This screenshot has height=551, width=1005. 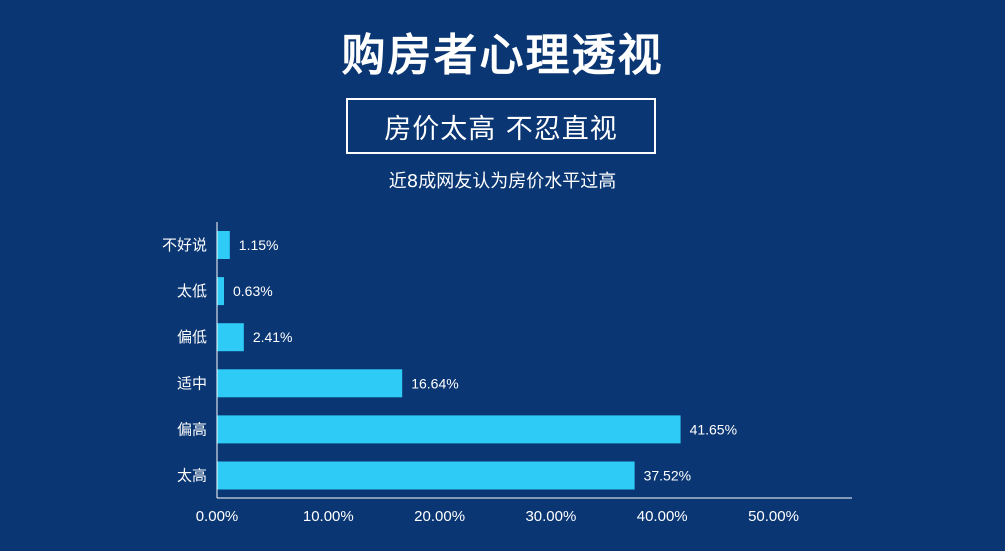 What do you see at coordinates (192, 337) in the screenshot?
I see `category-label: 偏低` at bounding box center [192, 337].